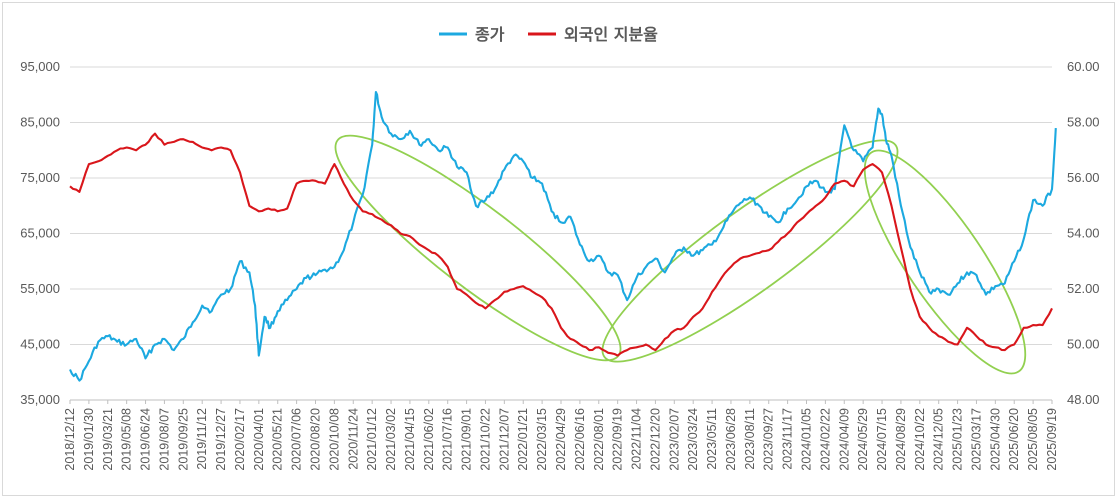 This screenshot has width=1117, height=498. Describe the element at coordinates (353, 439) in the screenshot. I see `x-axis-tick-label: 2020/11/24` at that location.